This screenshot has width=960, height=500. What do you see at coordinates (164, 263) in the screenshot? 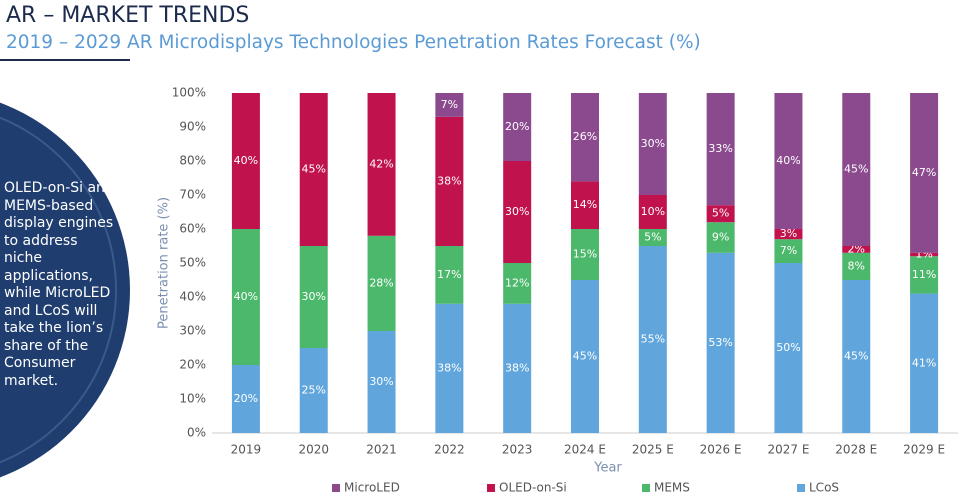
I see `y-axis-label: Penetration rate (%)` at bounding box center [164, 263].